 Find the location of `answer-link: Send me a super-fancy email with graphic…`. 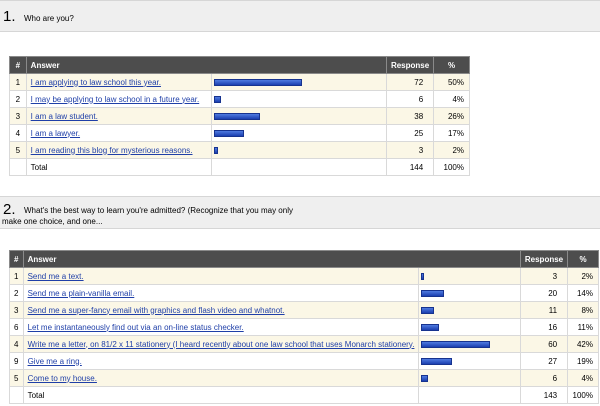

answer-link: Send me a super-fancy email with graphic… is located at coordinates (156, 310).